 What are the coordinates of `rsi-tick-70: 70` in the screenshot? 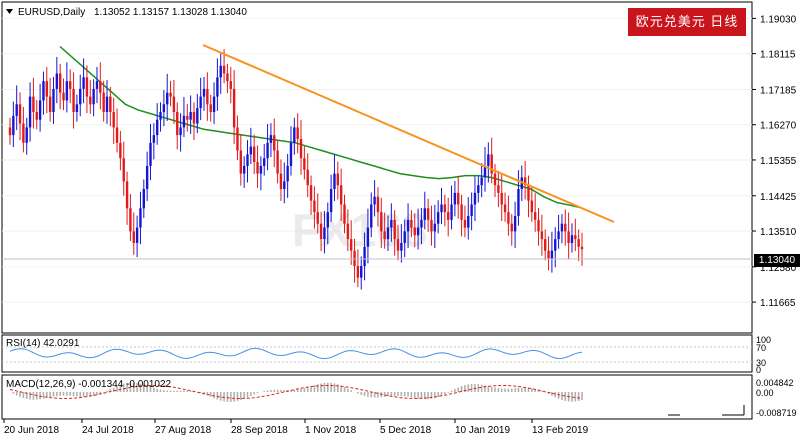 It's located at (761, 348).